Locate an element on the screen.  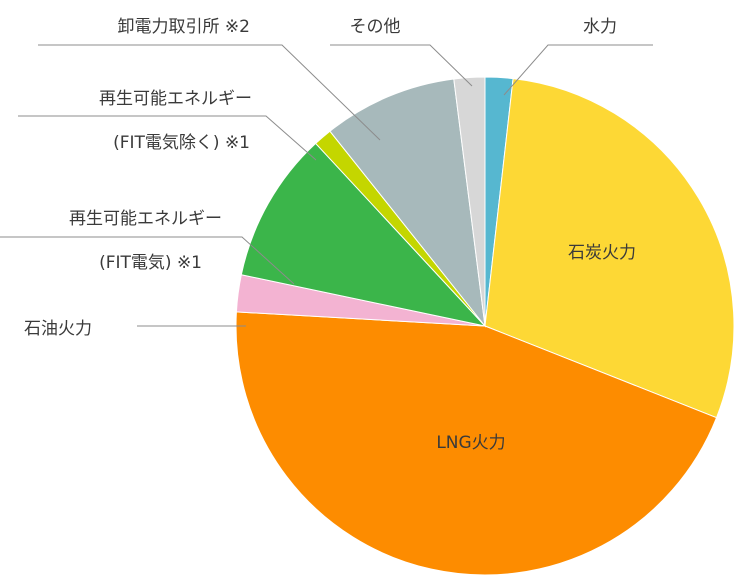
leader-line-renewable-non-fit is located at coordinates (167, 138).